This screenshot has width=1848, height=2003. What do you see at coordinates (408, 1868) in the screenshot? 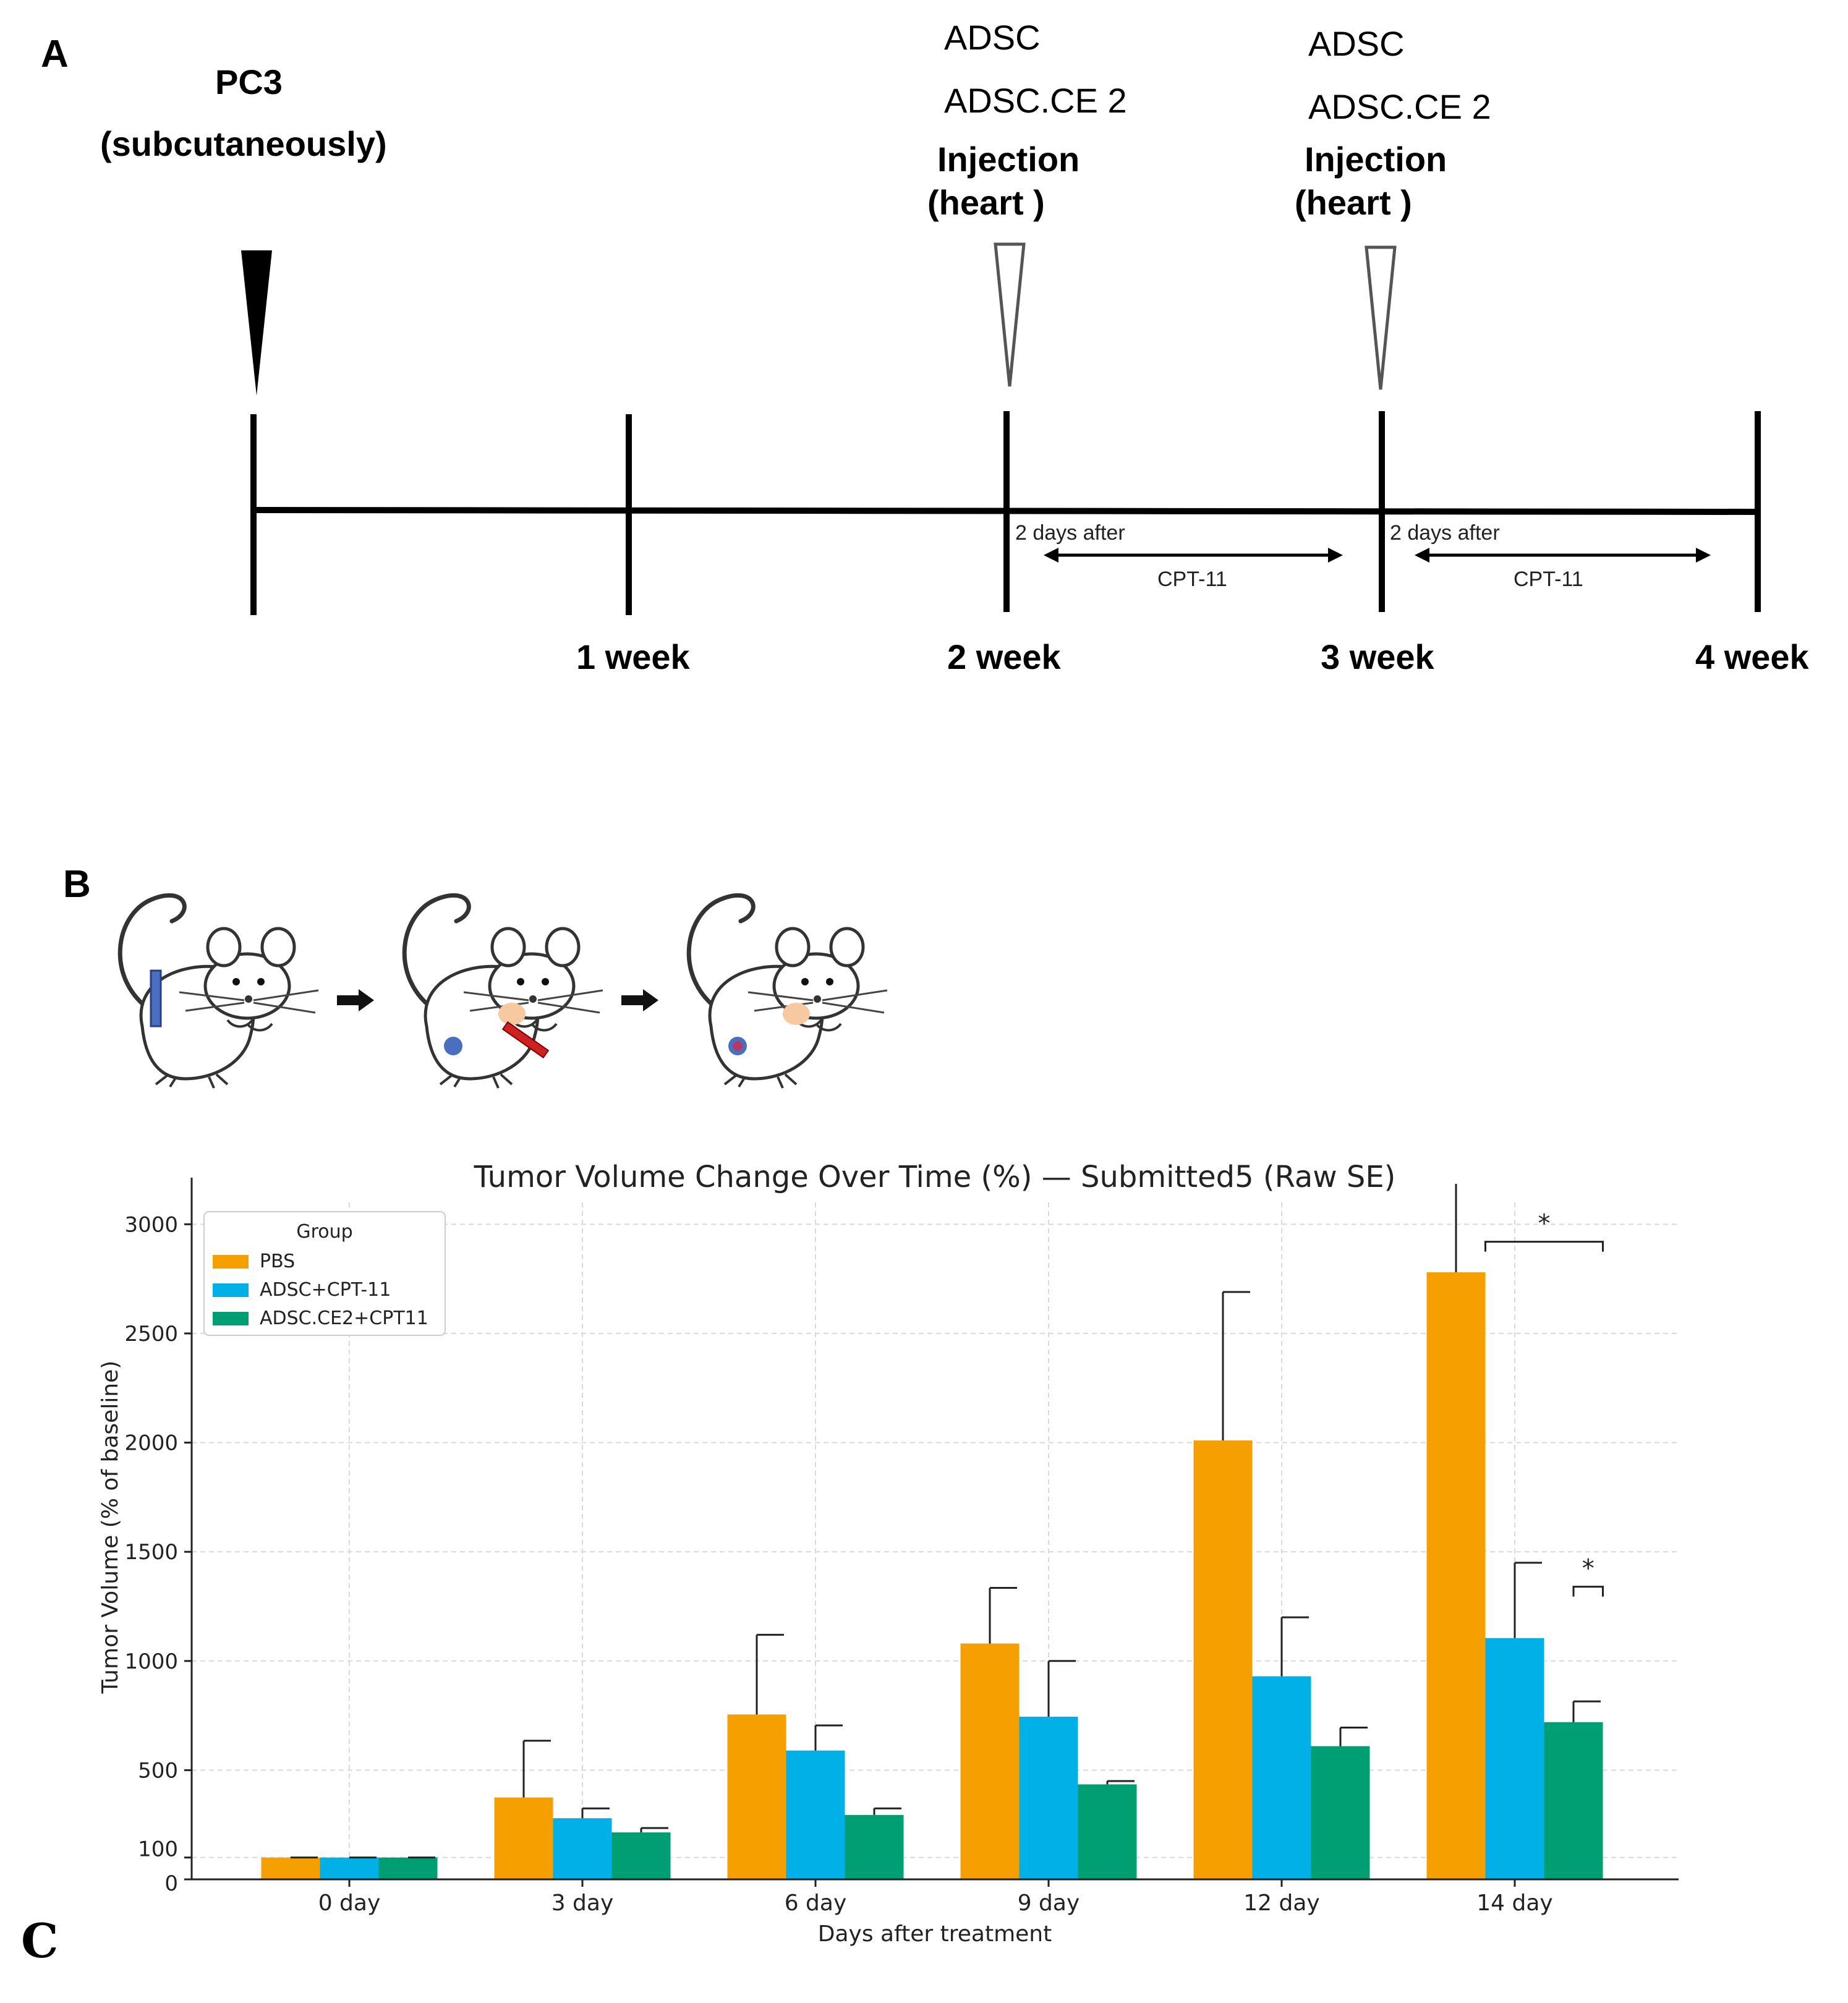
I see `bar-adsc-ce2-cpt11-0-day` at bounding box center [408, 1868].